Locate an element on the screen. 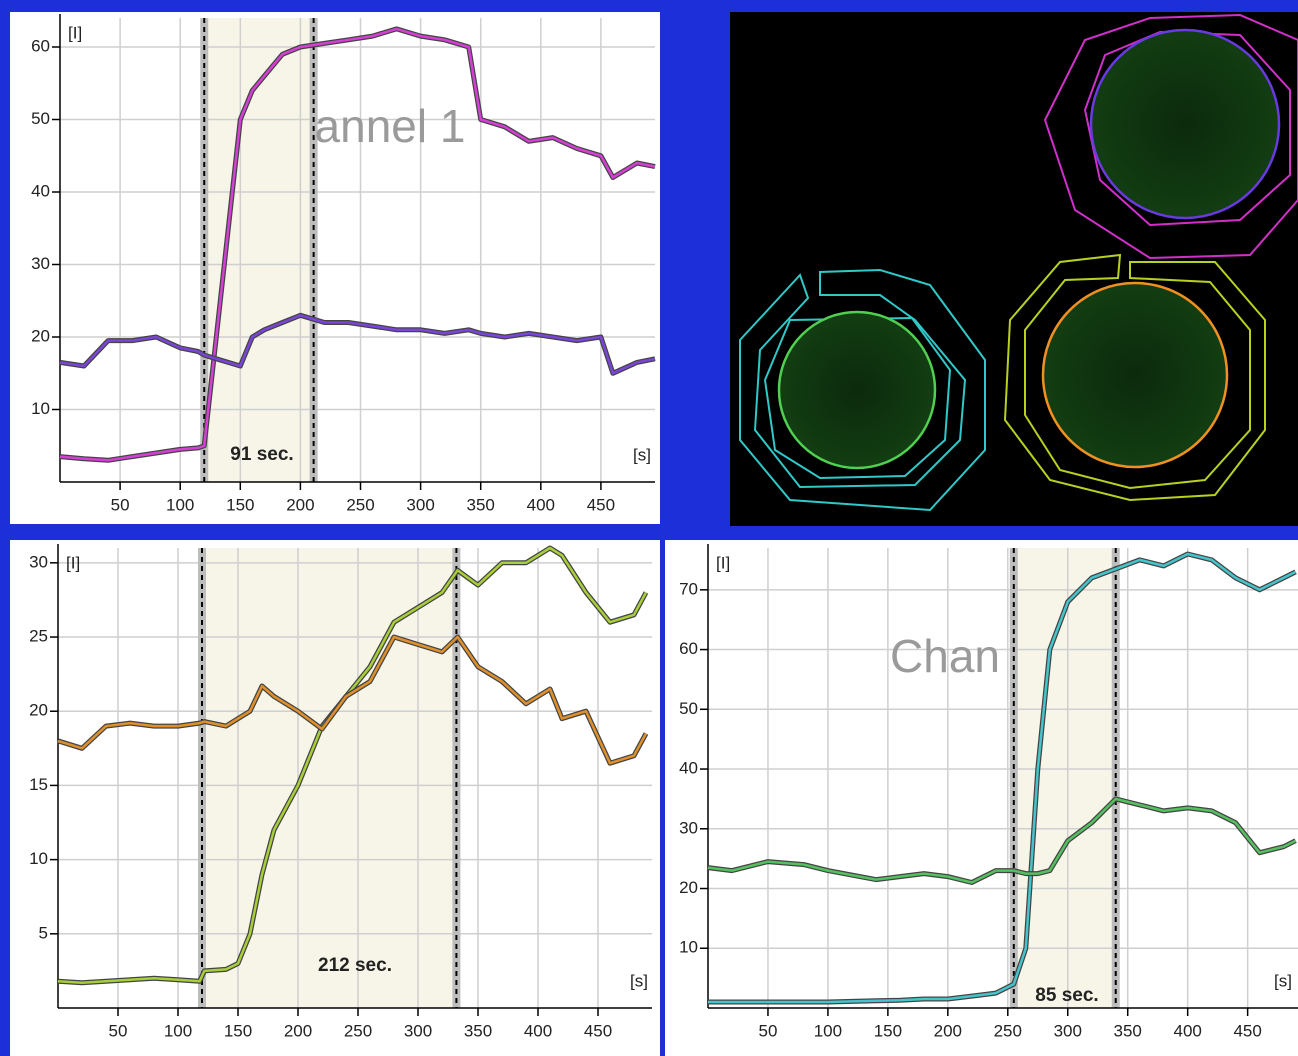 The height and width of the screenshot is (1056, 1298). y-tick-label: 5 is located at coordinates (43, 932).